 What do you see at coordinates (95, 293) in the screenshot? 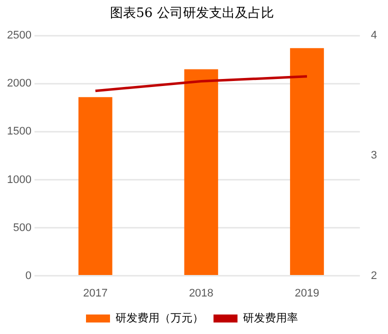
I see `x-tick-label: 2017` at bounding box center [95, 293].